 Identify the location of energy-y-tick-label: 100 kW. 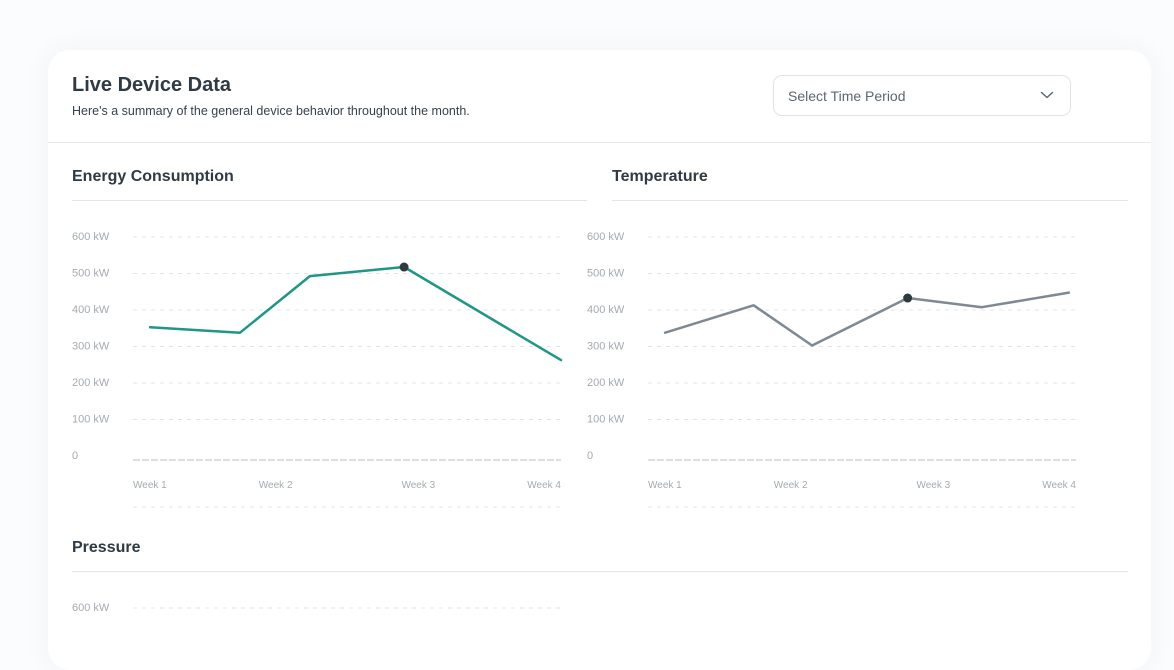
(91, 420).